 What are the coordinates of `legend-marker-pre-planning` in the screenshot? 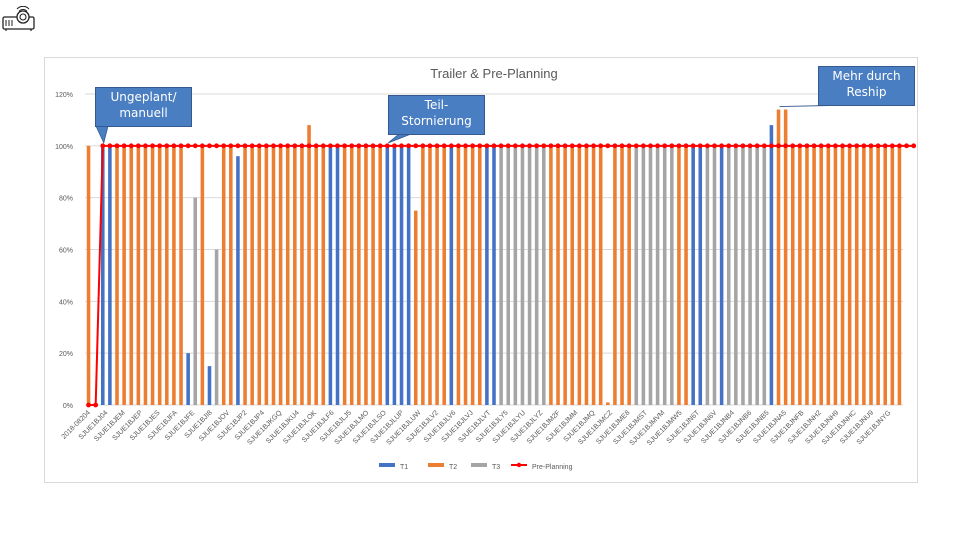 It's located at (519, 465).